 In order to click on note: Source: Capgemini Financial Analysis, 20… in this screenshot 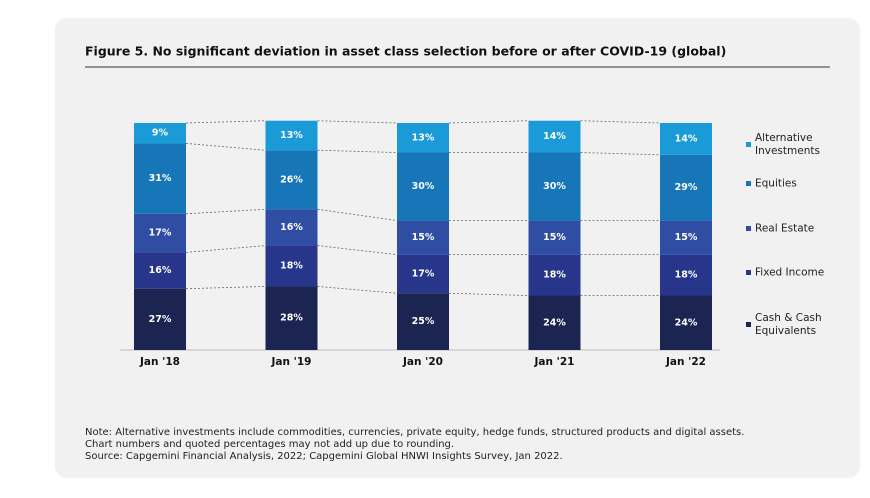, I will do `click(324, 456)`.